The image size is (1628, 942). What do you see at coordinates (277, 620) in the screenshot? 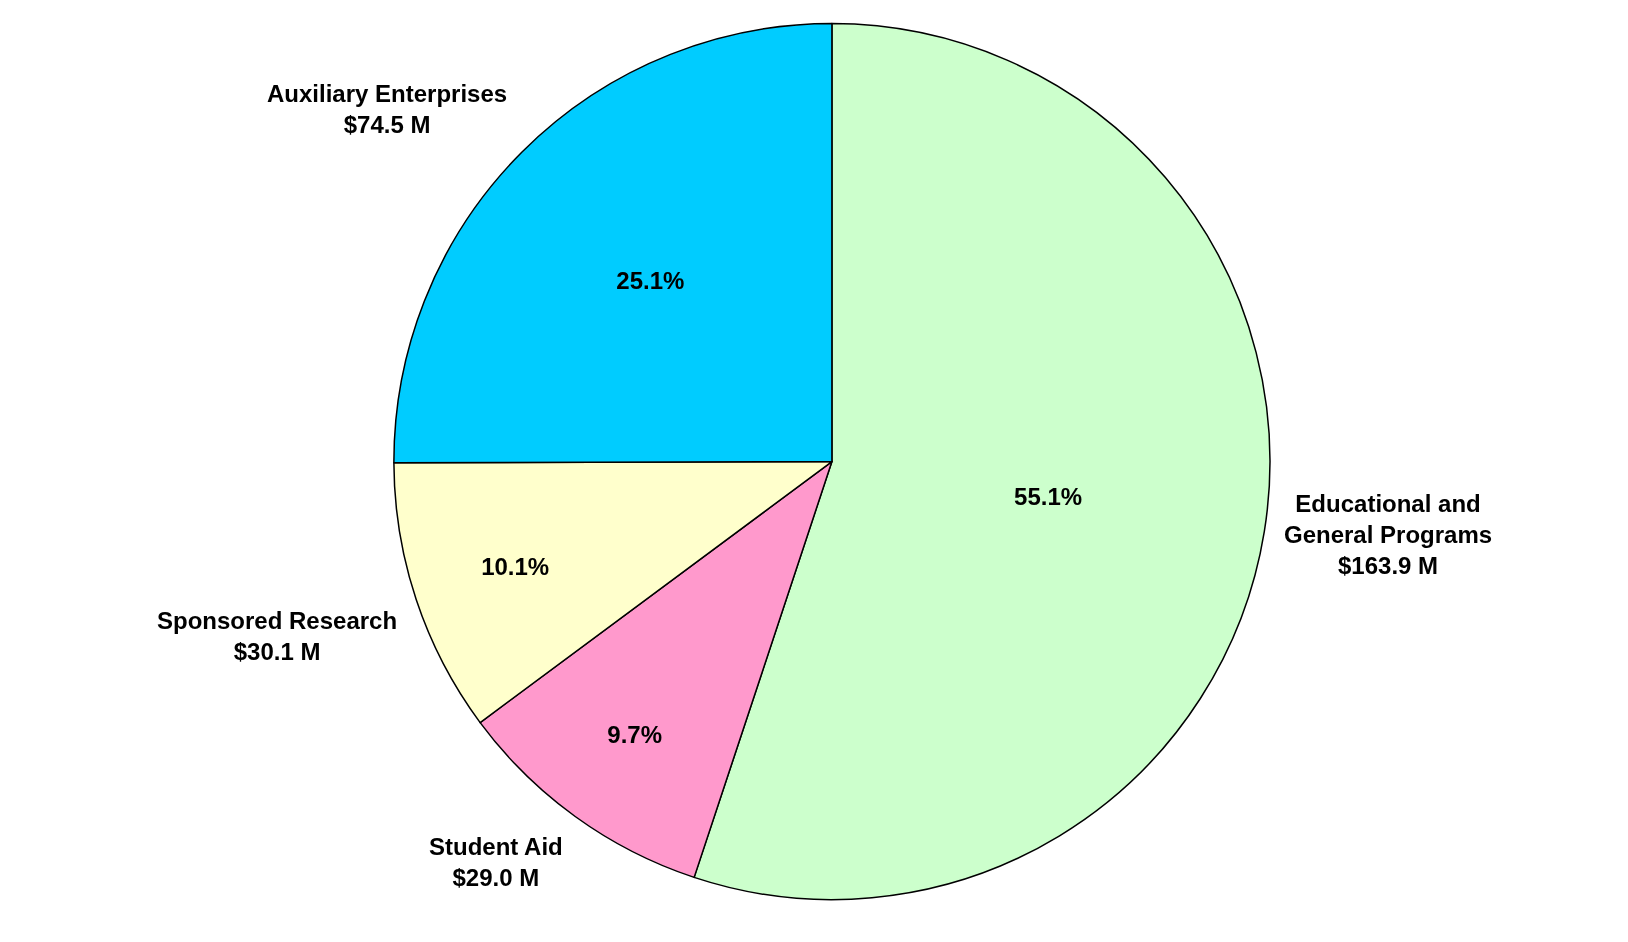
I see `slice-label: Sponsored Research` at bounding box center [277, 620].